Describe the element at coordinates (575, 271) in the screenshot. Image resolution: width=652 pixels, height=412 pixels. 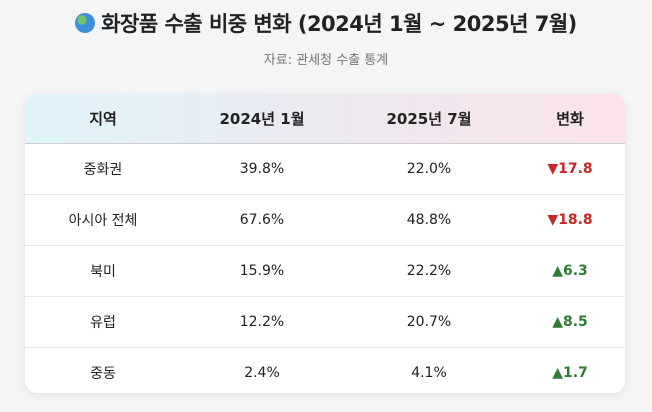
I see `change-value: 6.3` at that location.